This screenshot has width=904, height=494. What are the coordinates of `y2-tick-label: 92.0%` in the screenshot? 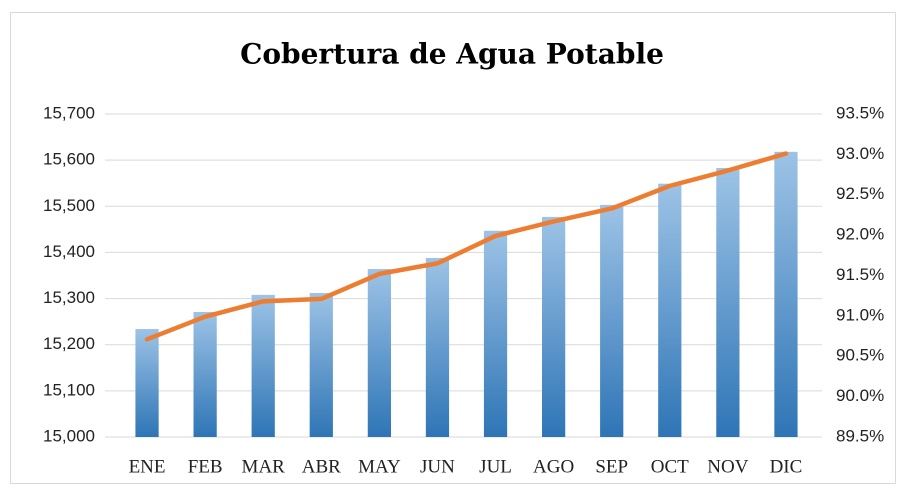 It's located at (860, 234).